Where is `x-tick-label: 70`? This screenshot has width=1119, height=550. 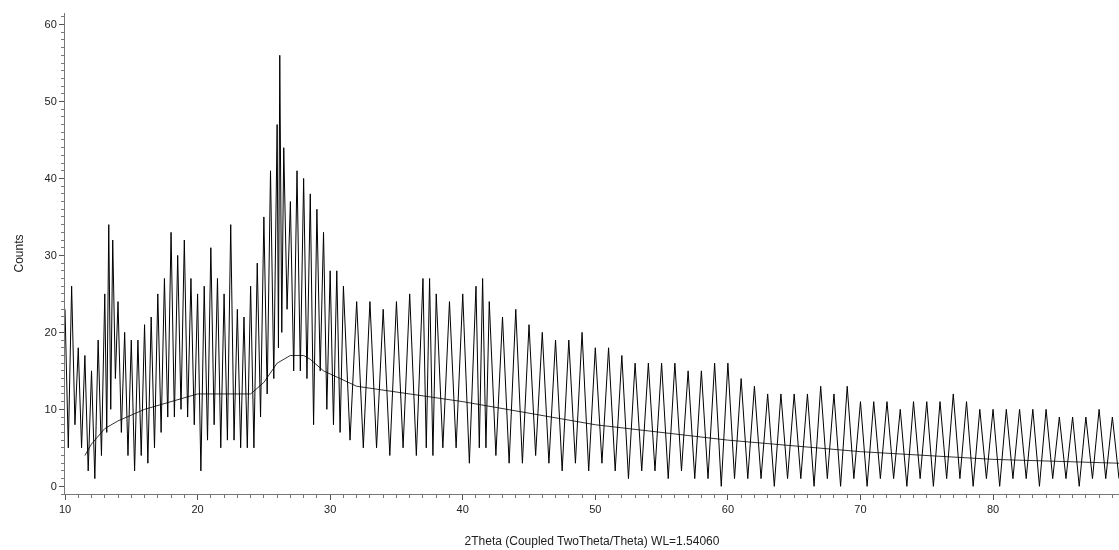 x-tick-label: 70 is located at coordinates (860, 509).